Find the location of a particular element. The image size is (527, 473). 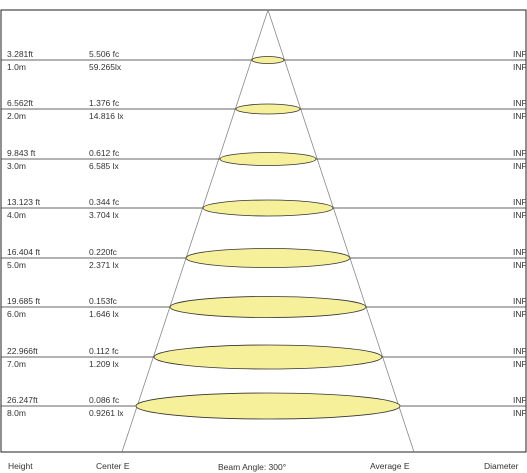

distance-row: 19.685 ft 0.153fc 6.0m 1.646 lx INF INF is located at coordinates (264, 307).